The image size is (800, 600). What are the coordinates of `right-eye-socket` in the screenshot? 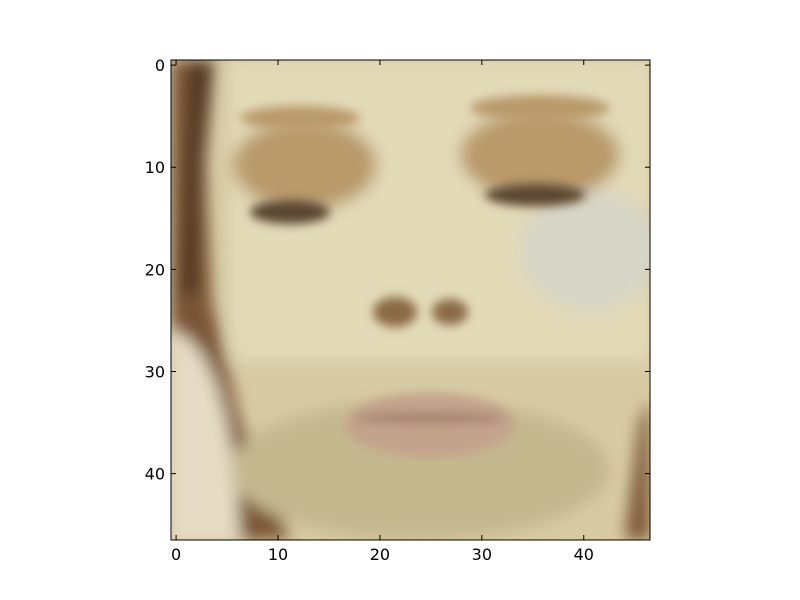 It's located at (540, 155).